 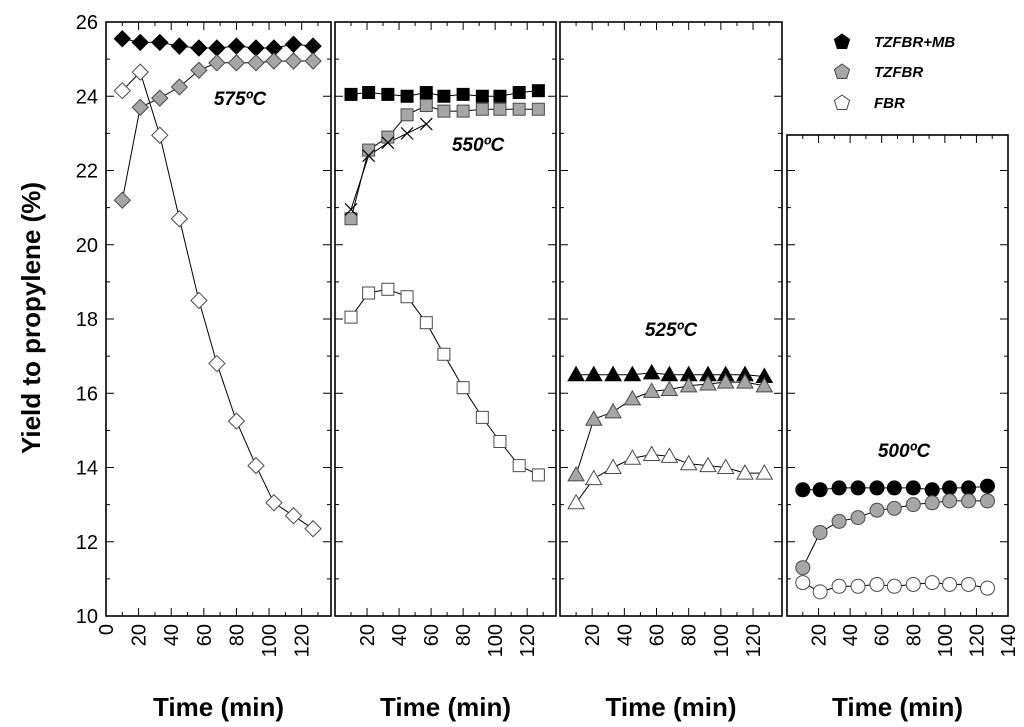 What do you see at coordinates (478, 145) in the screenshot?
I see `temperature-label: 550ºC` at bounding box center [478, 145].